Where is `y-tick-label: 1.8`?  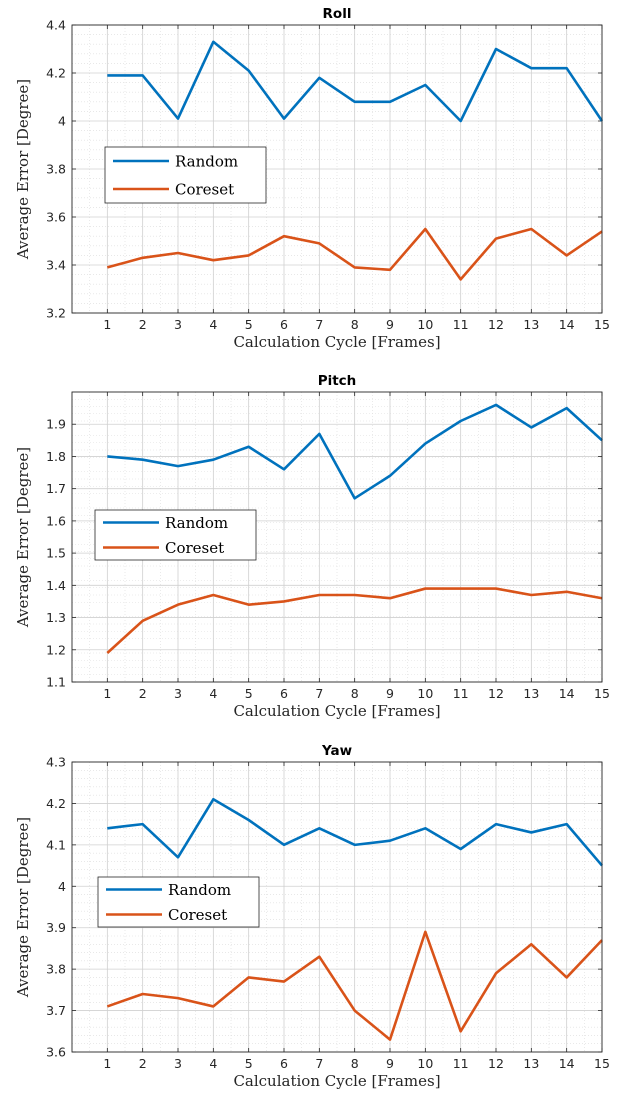 y-tick-label: 1.8 is located at coordinates (56, 456).